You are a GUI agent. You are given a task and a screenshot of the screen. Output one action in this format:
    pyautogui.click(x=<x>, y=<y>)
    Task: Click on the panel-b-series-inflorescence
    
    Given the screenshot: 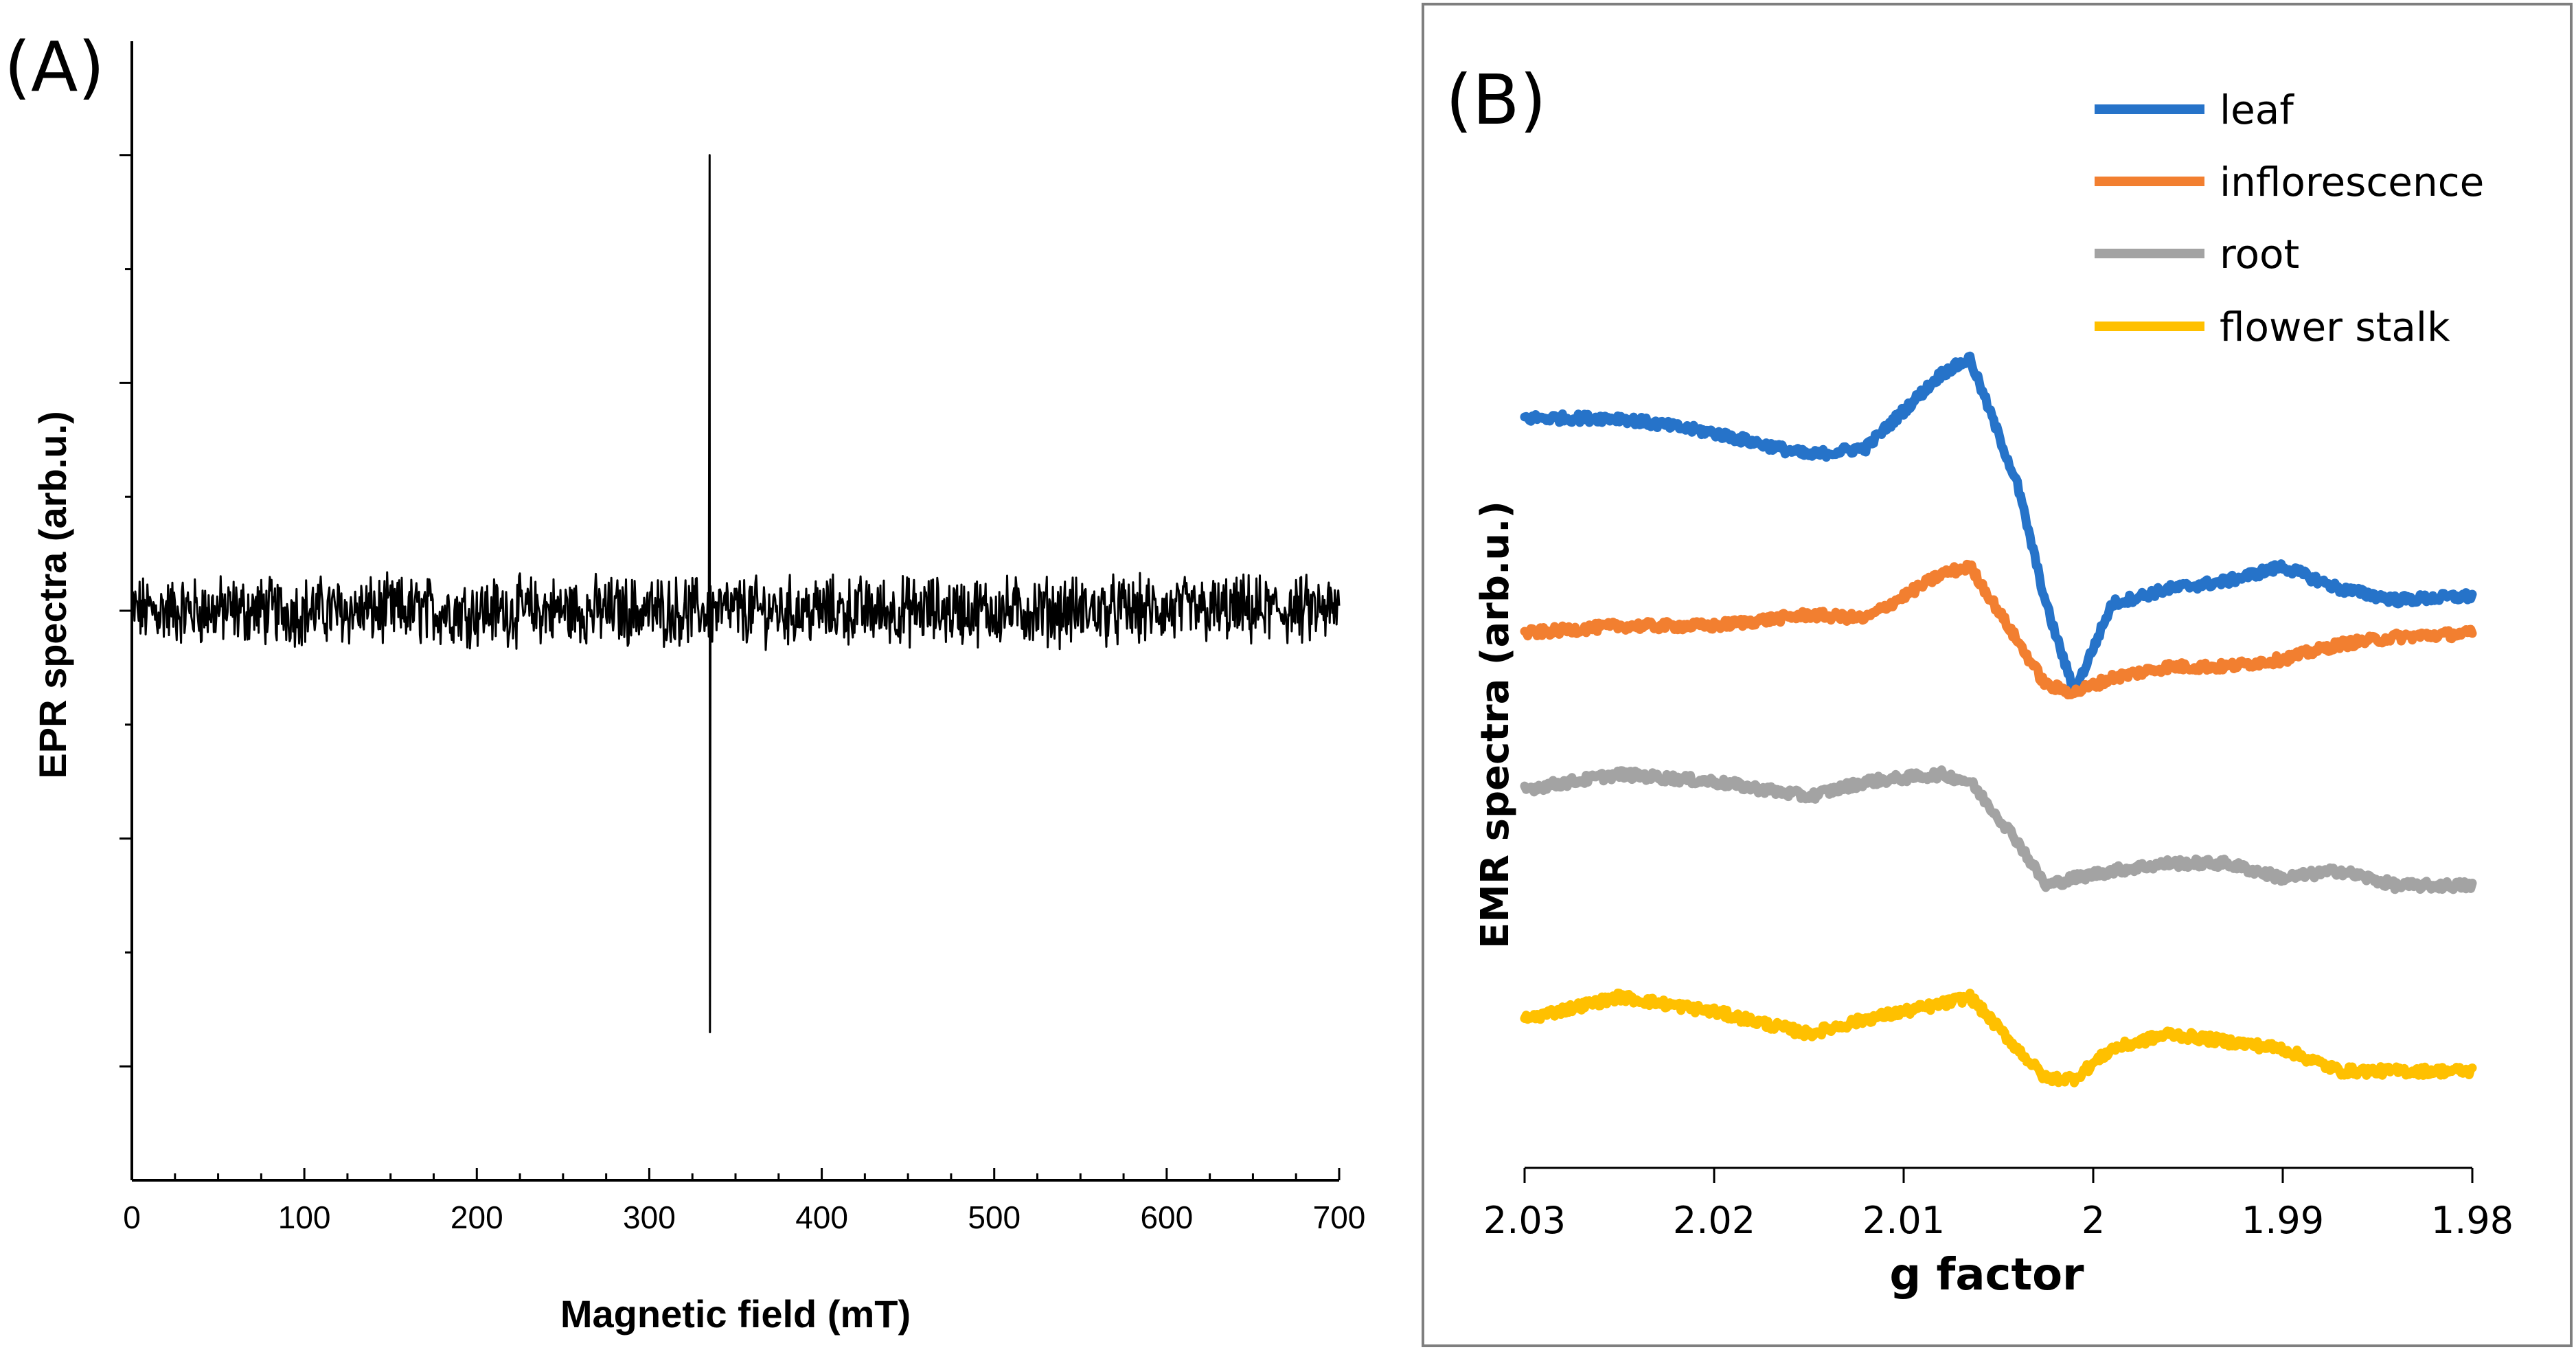 What is the action you would take?
    pyautogui.click(x=1998, y=629)
    